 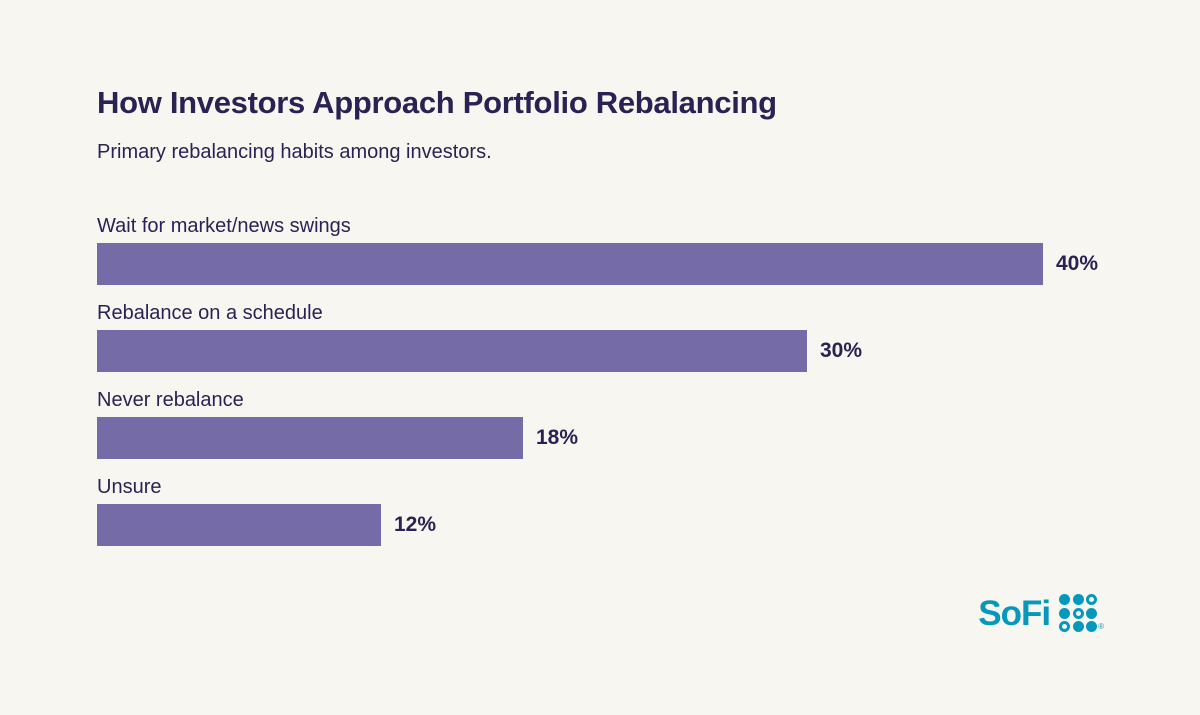 What do you see at coordinates (600, 438) in the screenshot?
I see `bar-line: 18%` at bounding box center [600, 438].